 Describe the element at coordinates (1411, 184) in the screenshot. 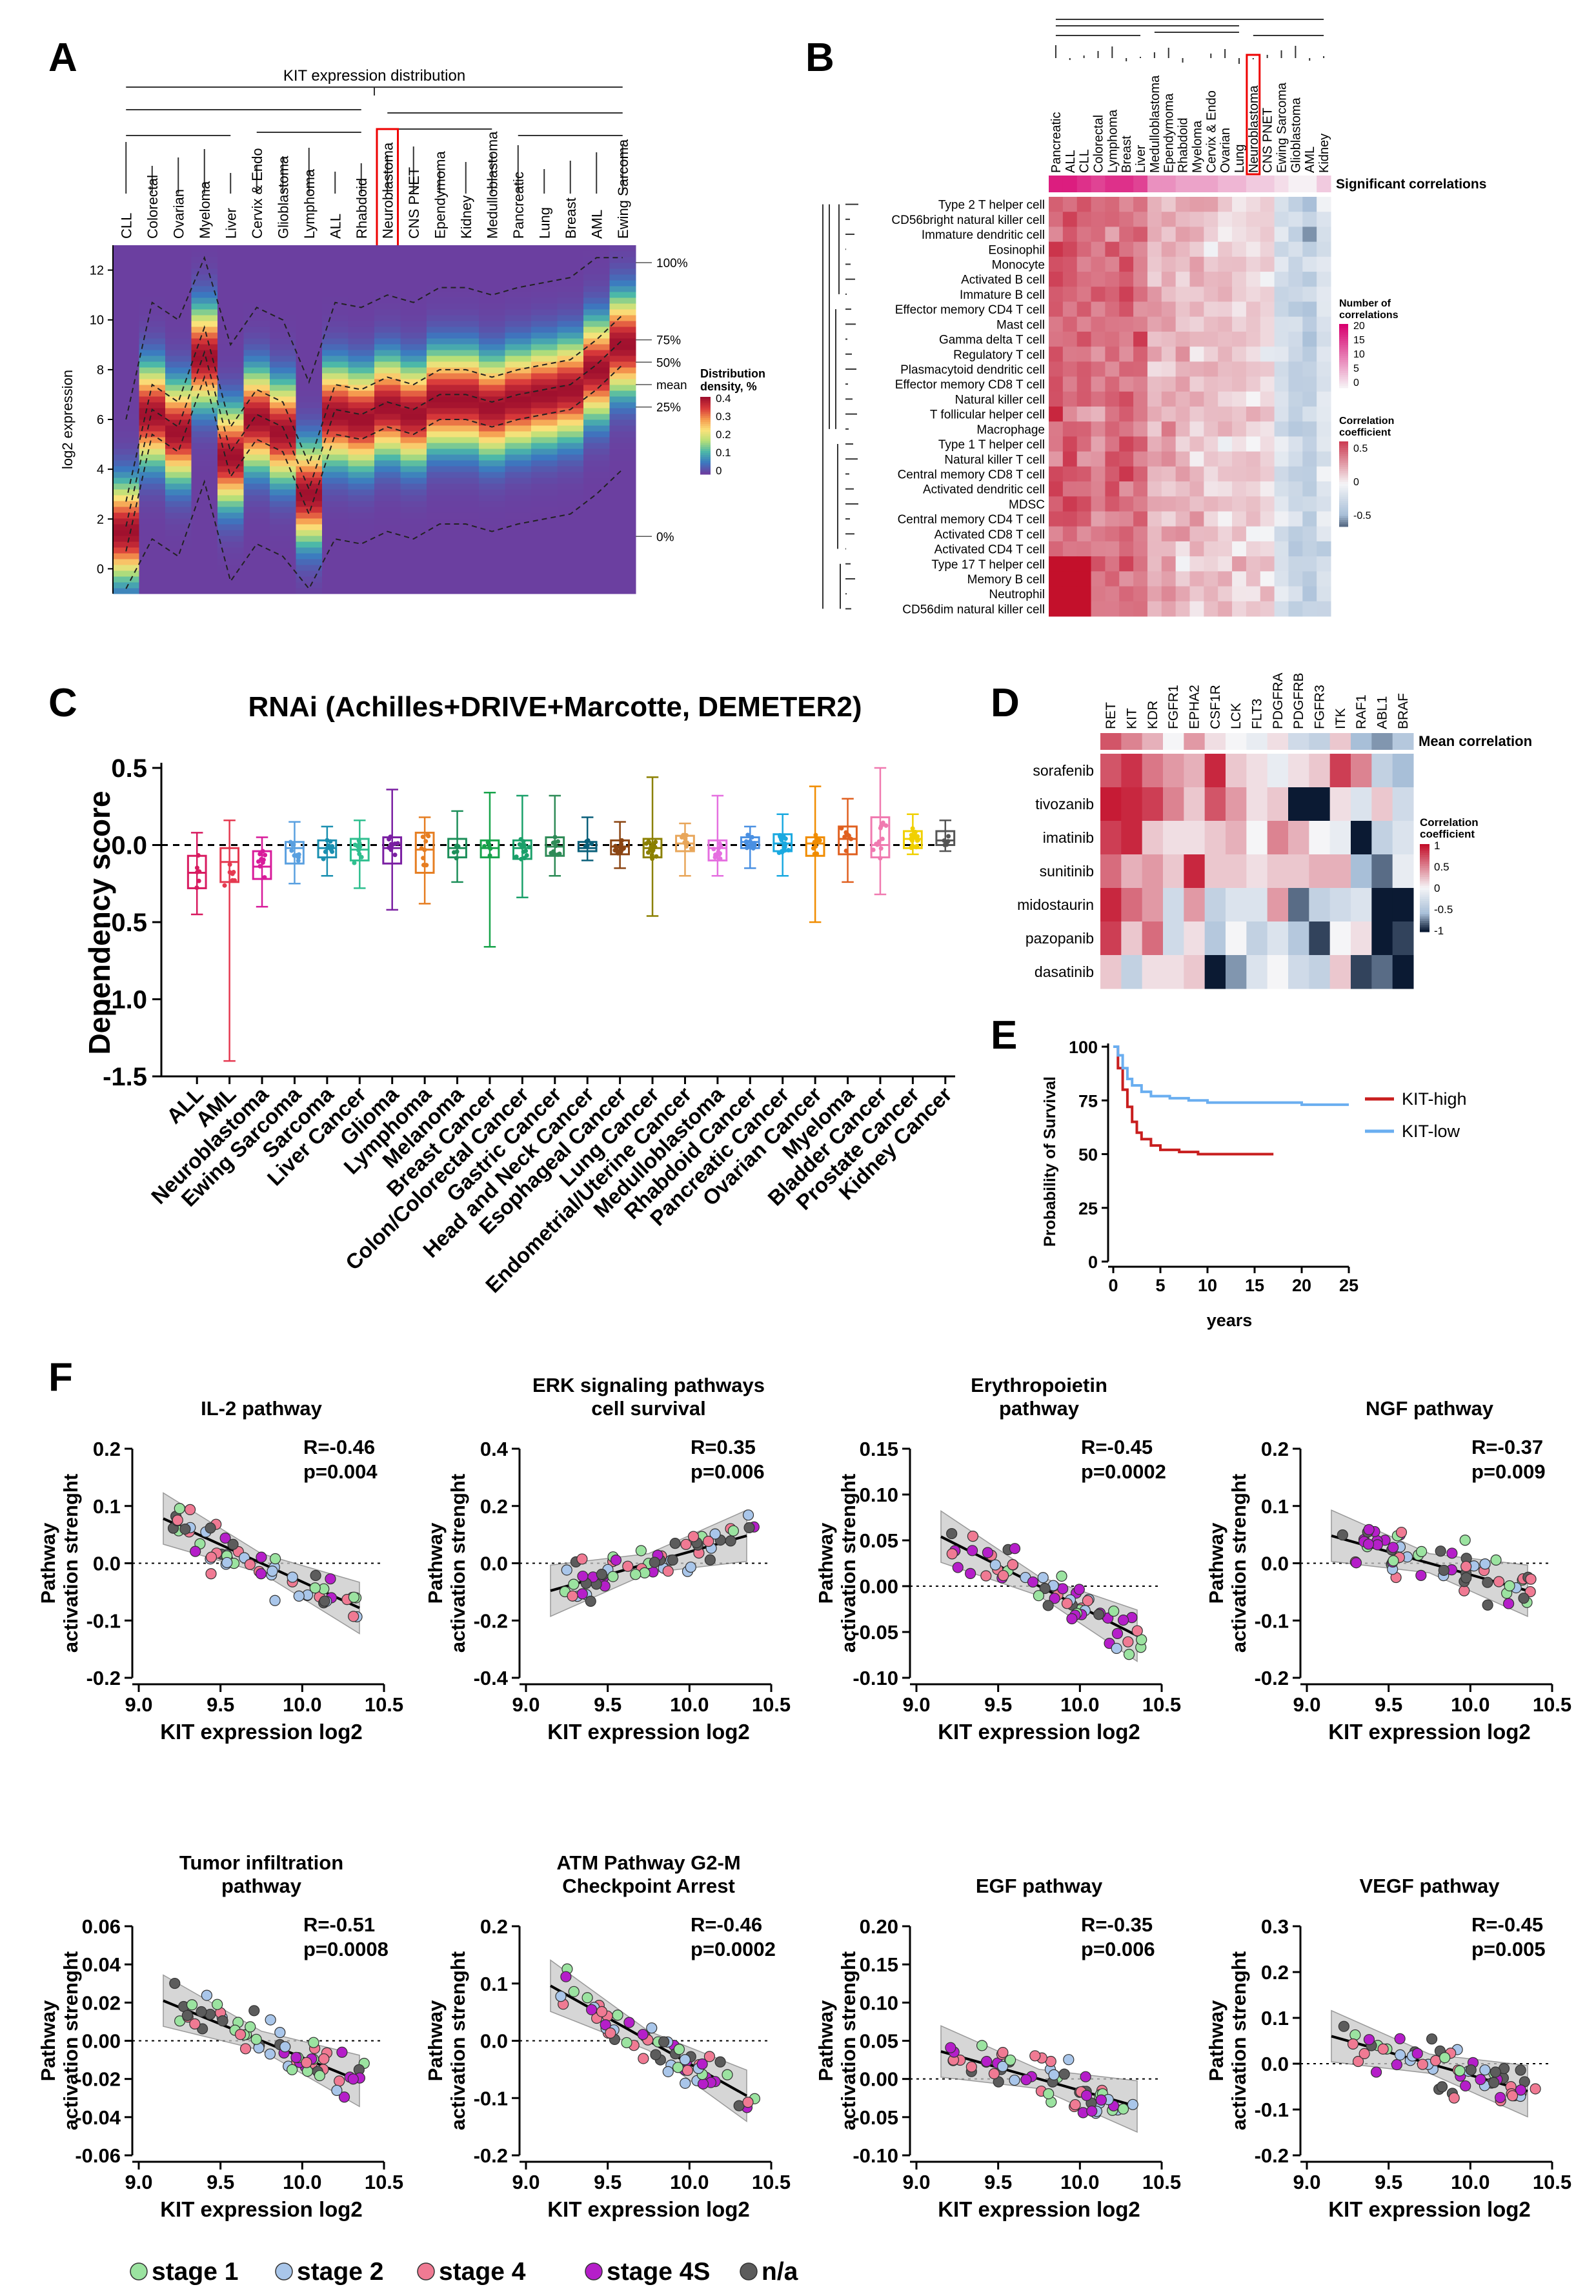

I see `panel-b-top-bar-label: Significant correlations` at that location.